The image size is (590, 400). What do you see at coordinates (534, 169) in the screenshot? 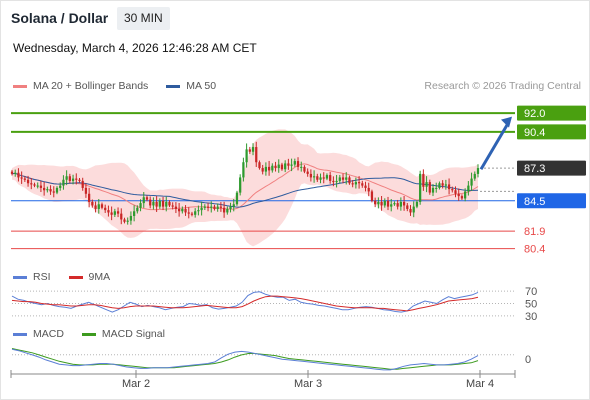
I see `level-label-87.3: 87.3` at bounding box center [534, 169].